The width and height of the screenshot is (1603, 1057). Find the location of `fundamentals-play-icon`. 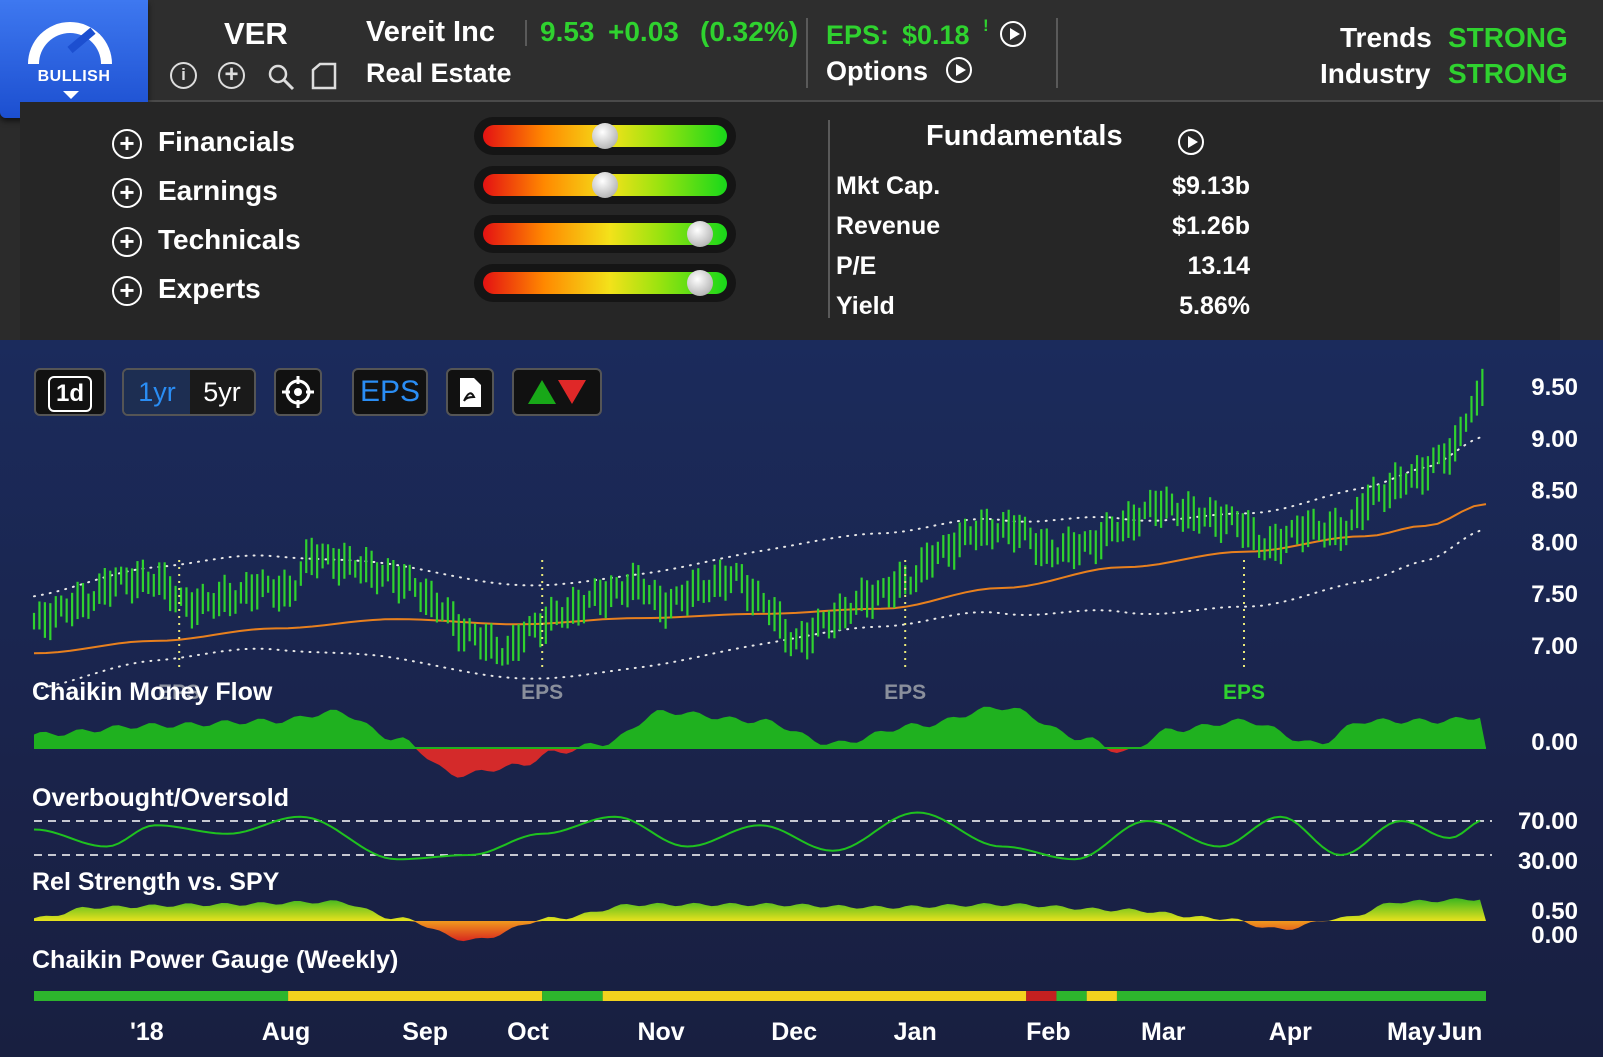

fundamentals-play-icon is located at coordinates (1191, 142).